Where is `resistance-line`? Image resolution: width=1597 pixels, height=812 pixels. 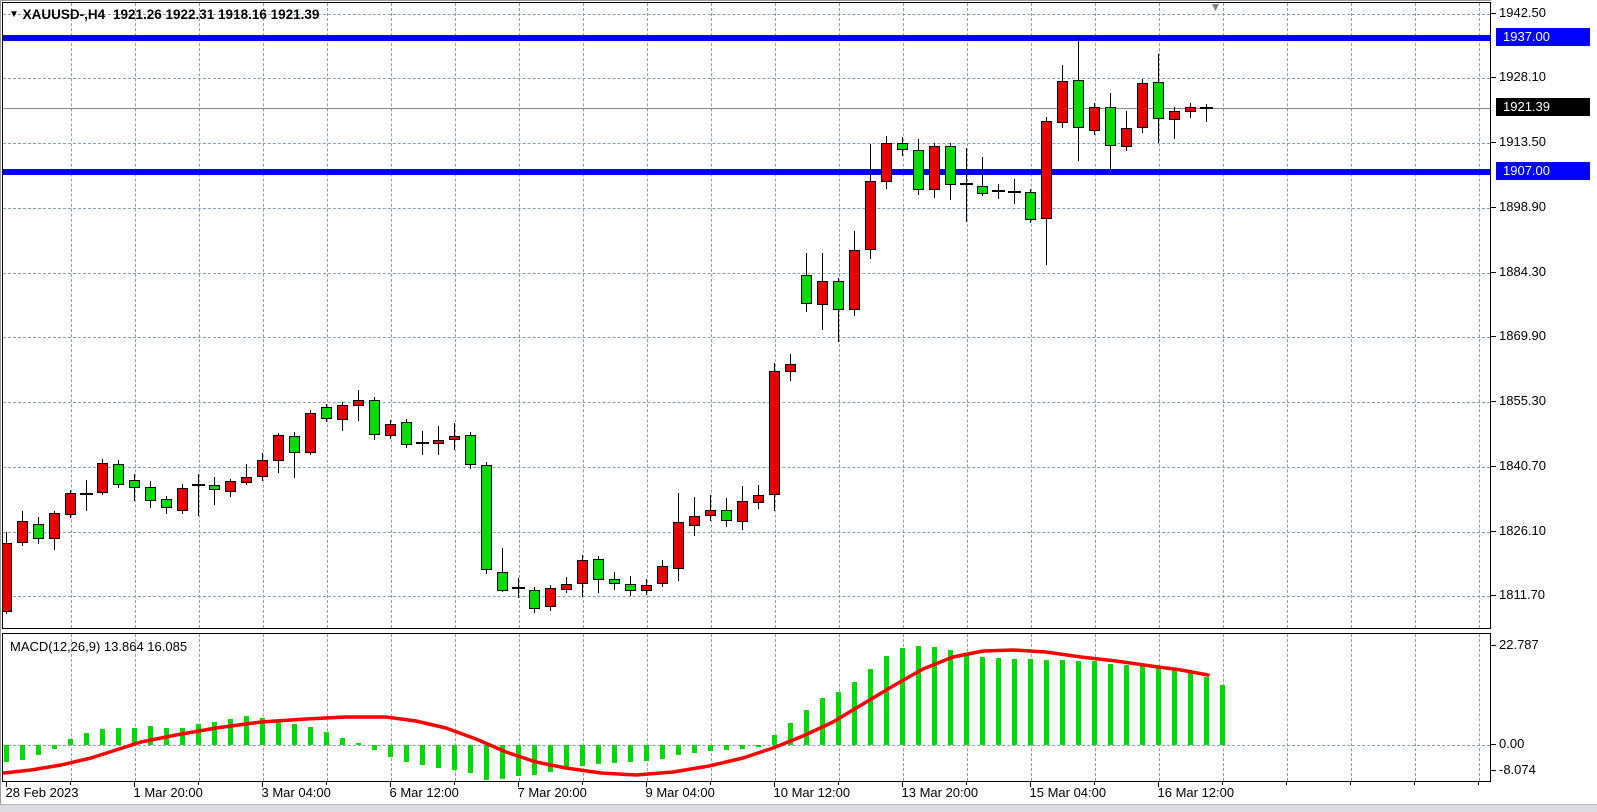 resistance-line is located at coordinates (746, 38).